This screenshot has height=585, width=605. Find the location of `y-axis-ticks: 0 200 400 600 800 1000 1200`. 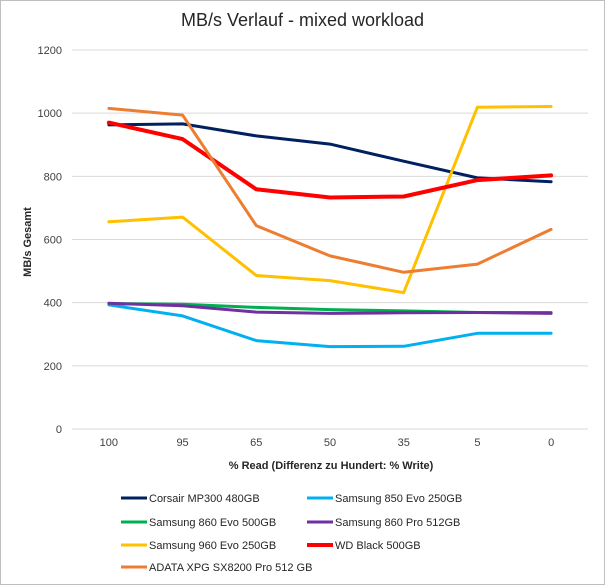

y-axis-ticks: 0 200 400 600 800 1000 1200 is located at coordinates (50, 240).